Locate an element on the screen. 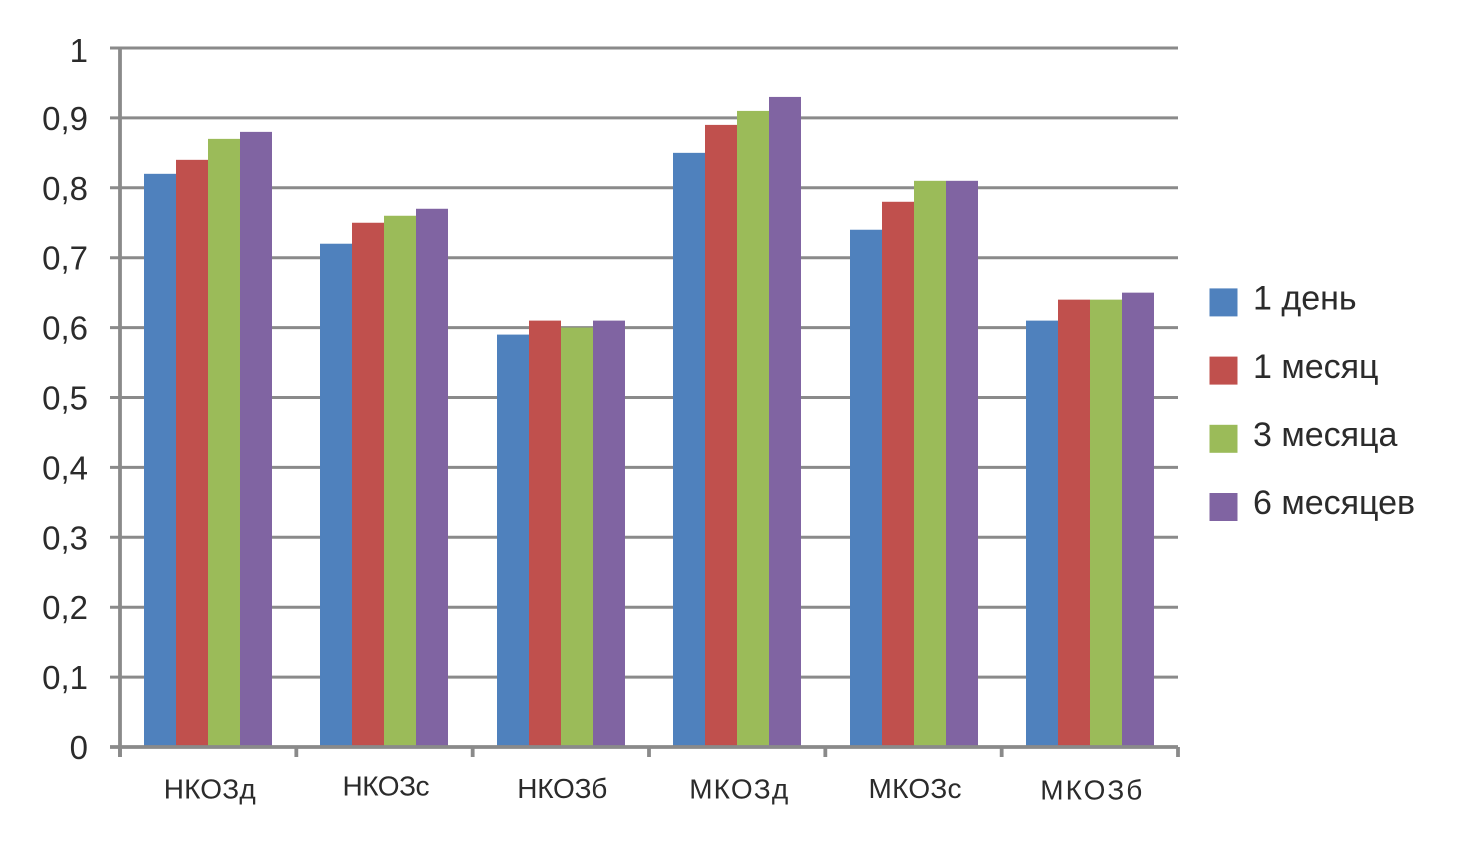  svg-text: 1 is located at coordinates (79, 50).